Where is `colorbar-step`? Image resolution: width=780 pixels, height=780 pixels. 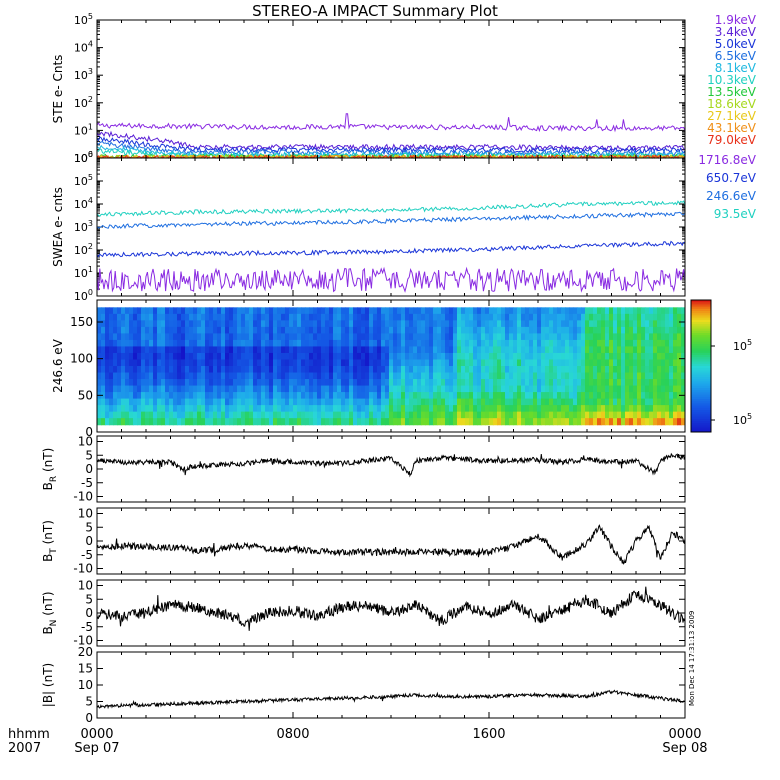
colorbar-step is located at coordinates (701, 339).